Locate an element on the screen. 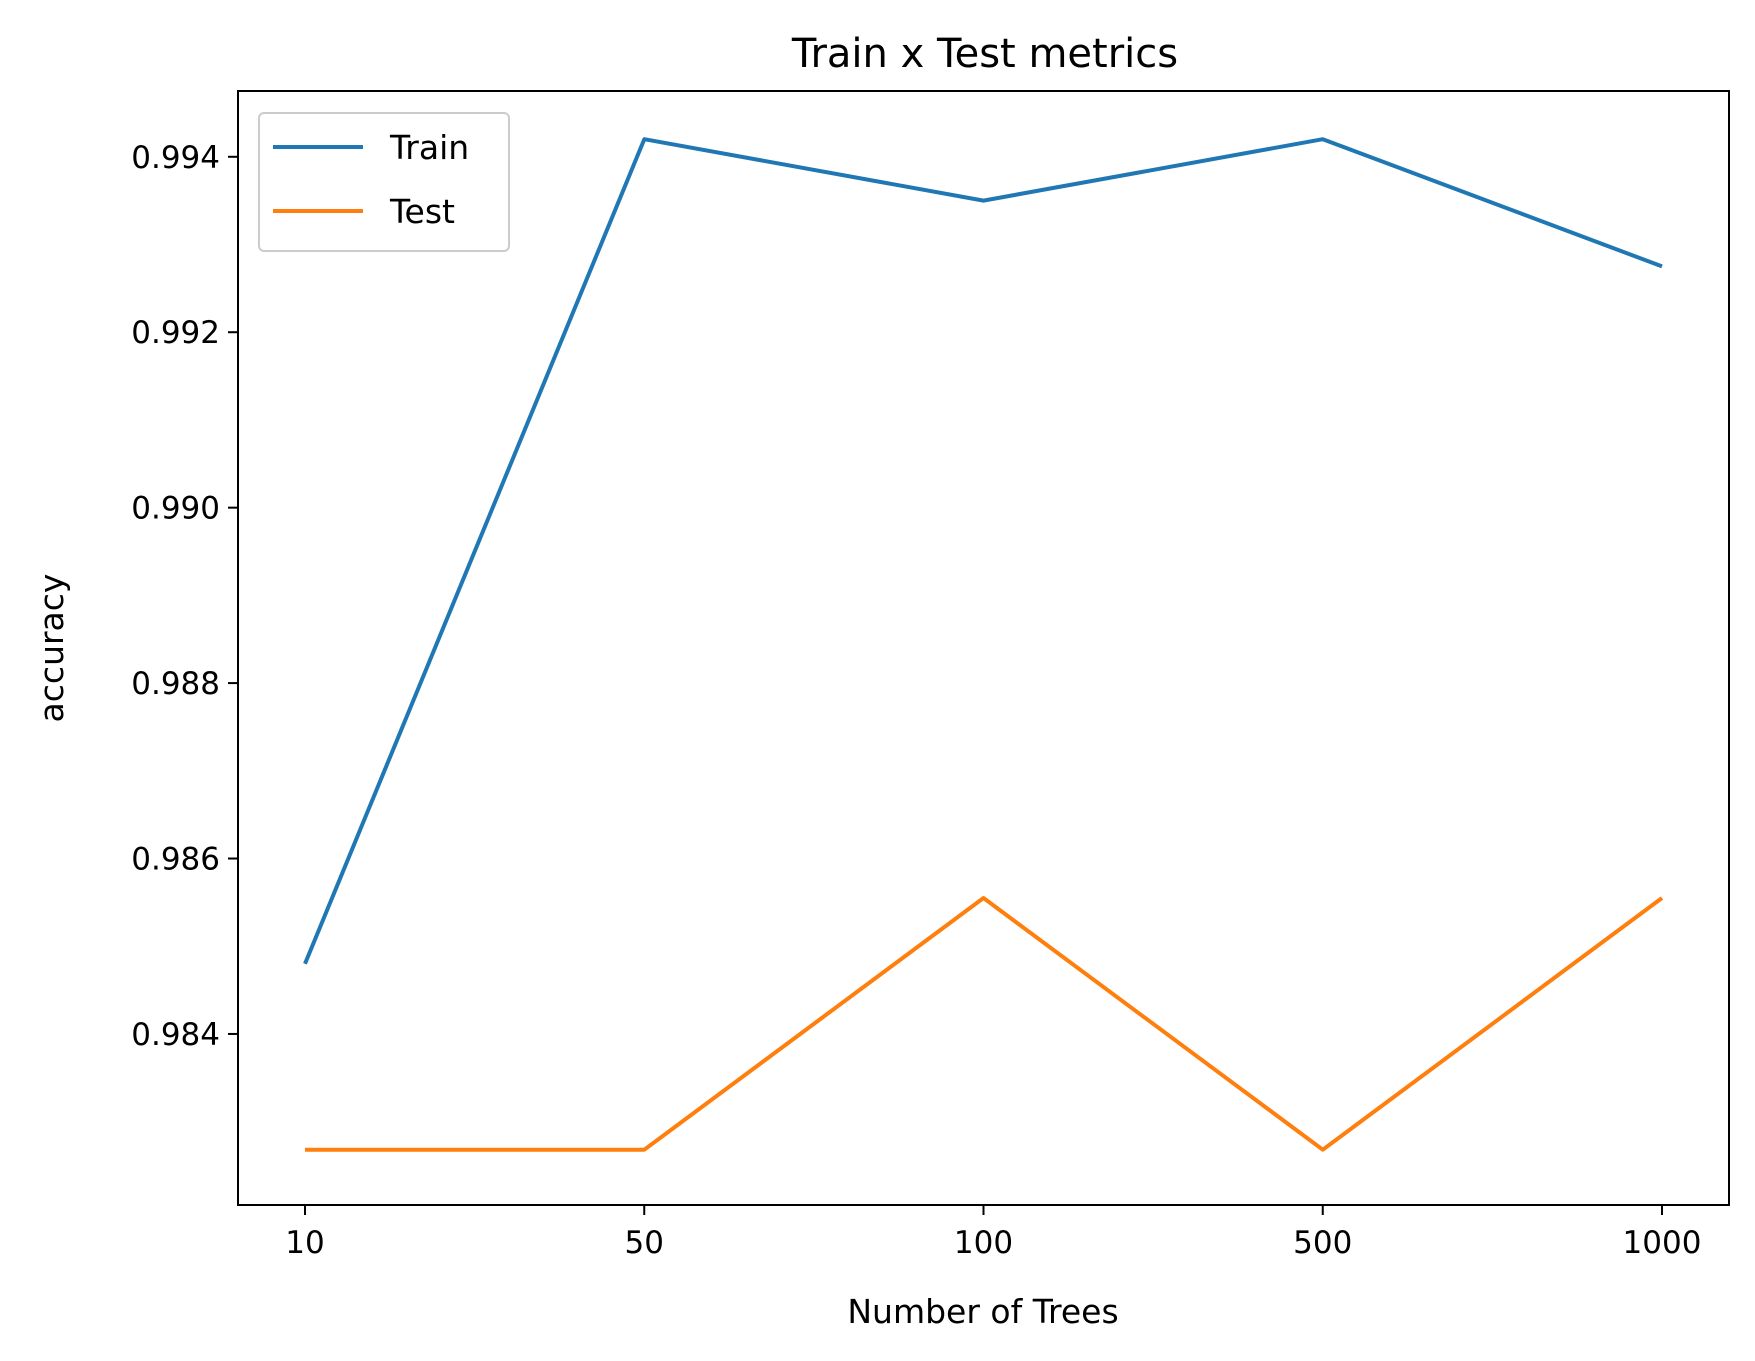 This screenshot has height=1361, width=1755. y-tick-label-0.984: 0.984 is located at coordinates (175, 1035).